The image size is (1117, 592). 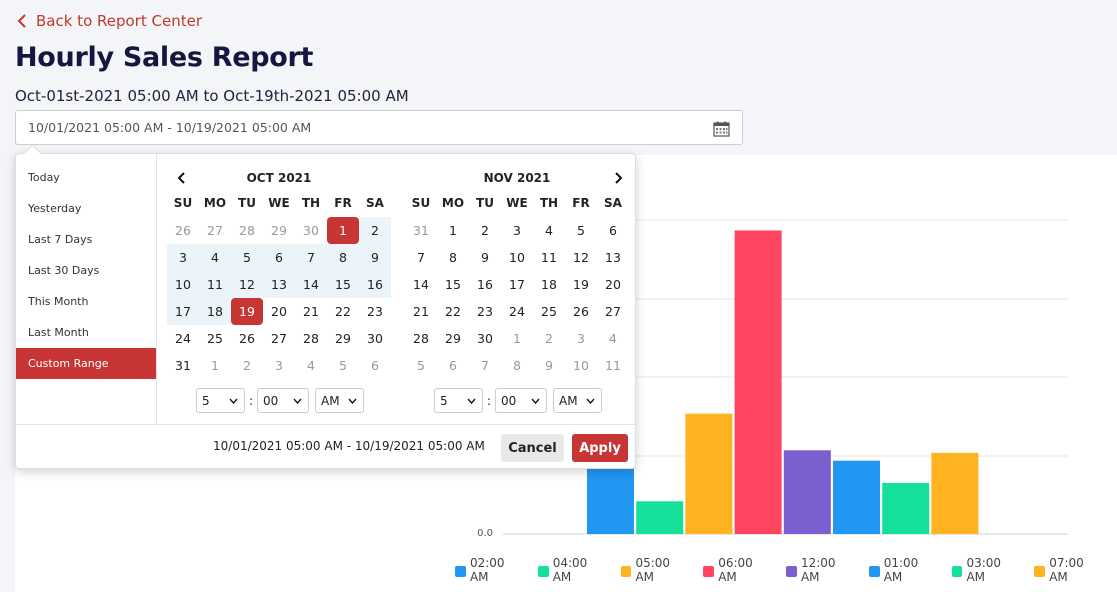 I want to click on bar-03-00-am, so click(x=906, y=508).